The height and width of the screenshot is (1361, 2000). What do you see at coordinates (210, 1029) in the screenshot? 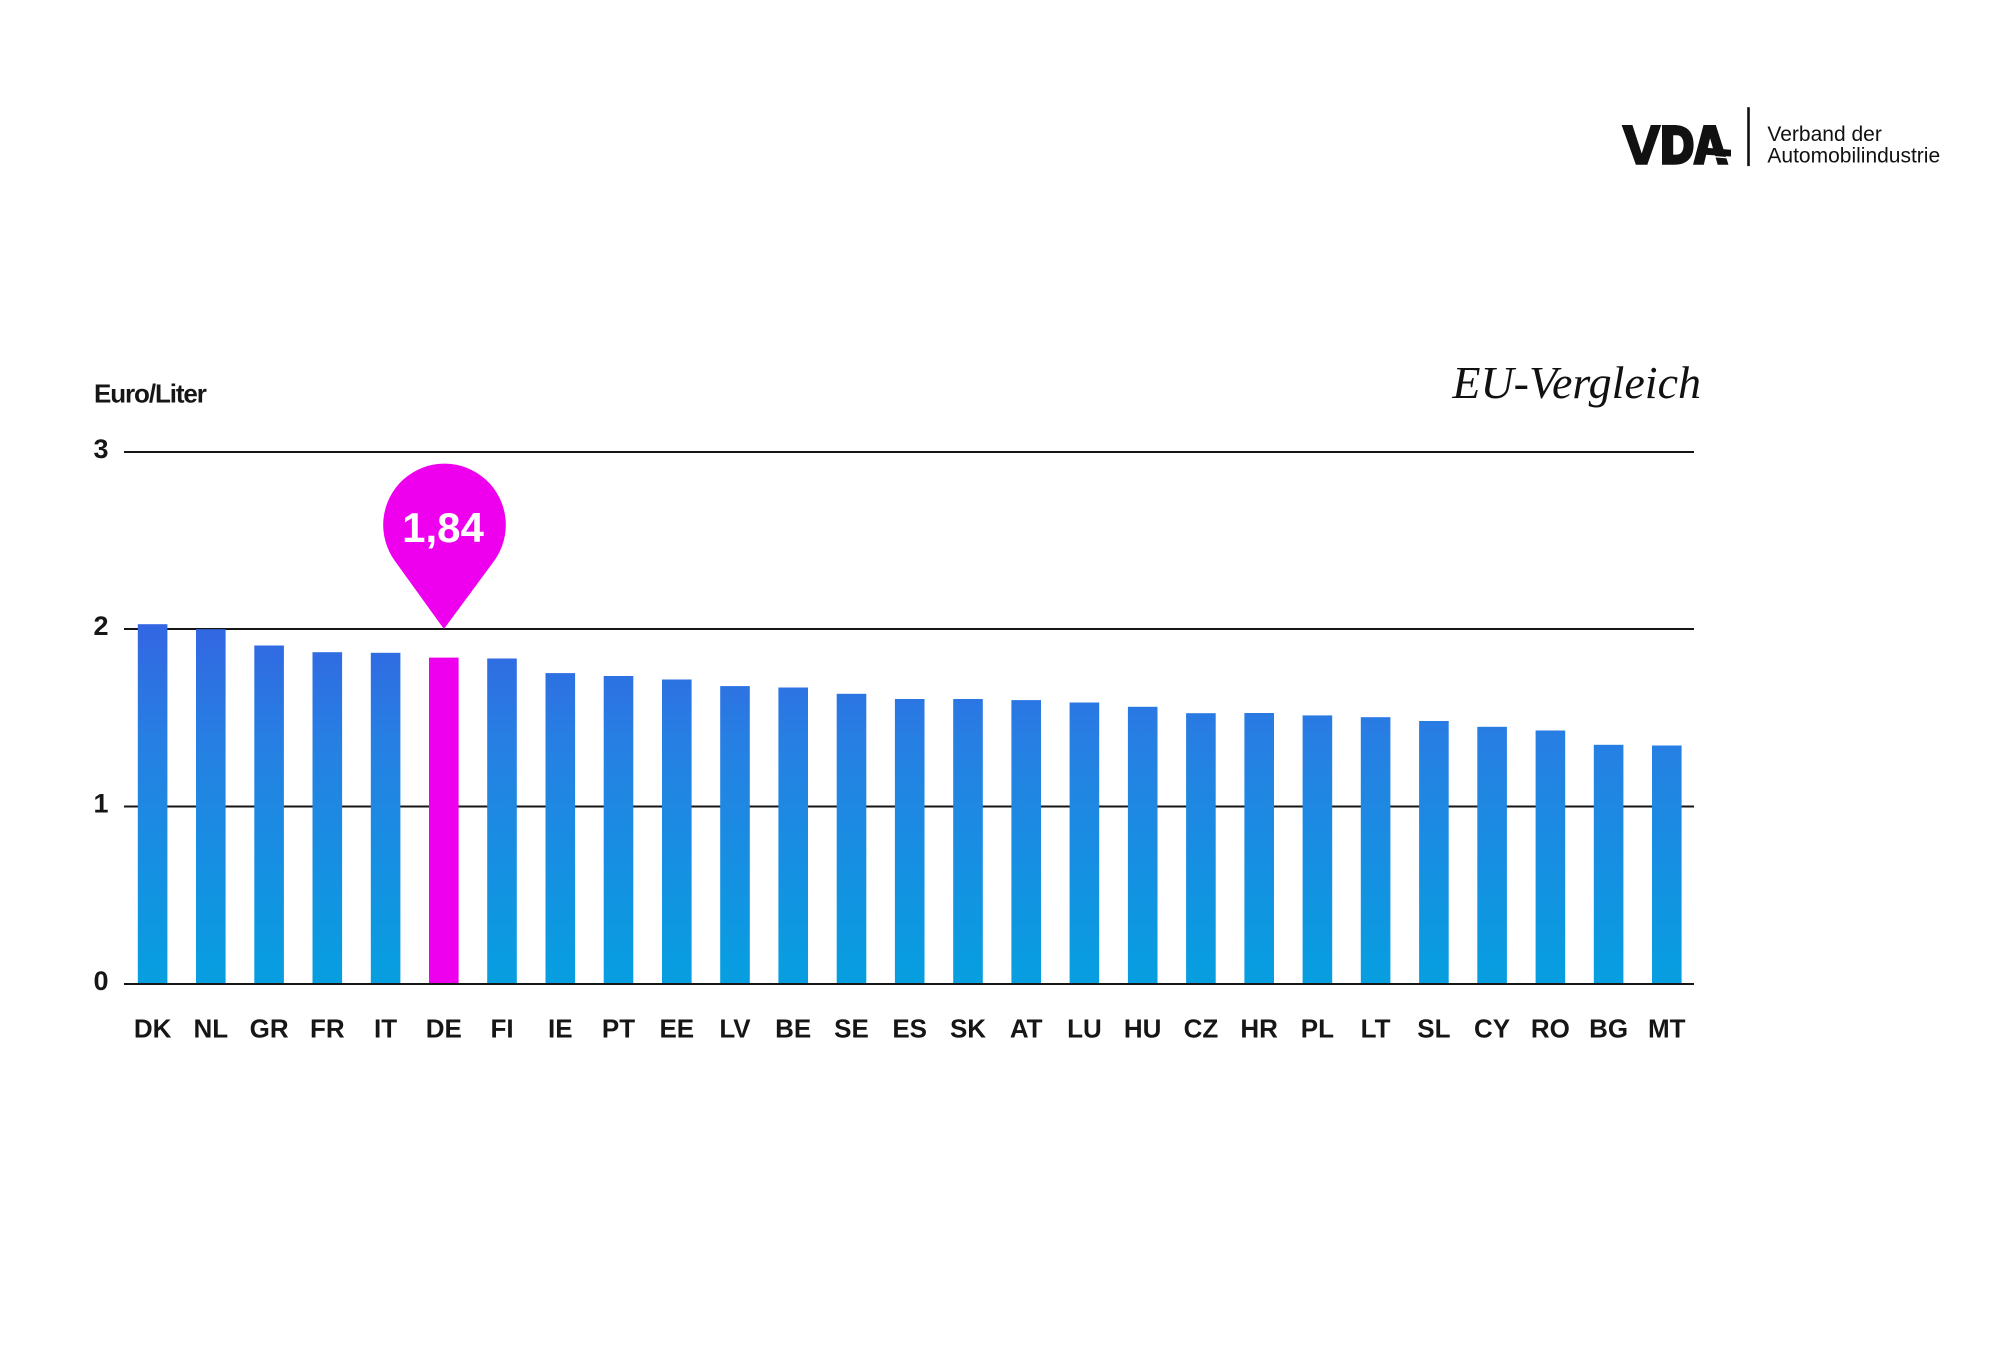
I see `svg-text: NL` at bounding box center [210, 1029].